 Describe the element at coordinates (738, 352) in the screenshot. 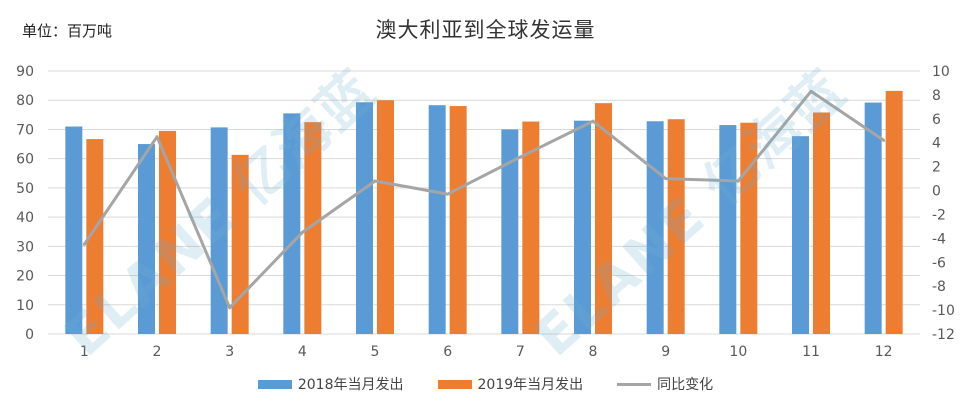

I see `x-tick-label: 10` at that location.